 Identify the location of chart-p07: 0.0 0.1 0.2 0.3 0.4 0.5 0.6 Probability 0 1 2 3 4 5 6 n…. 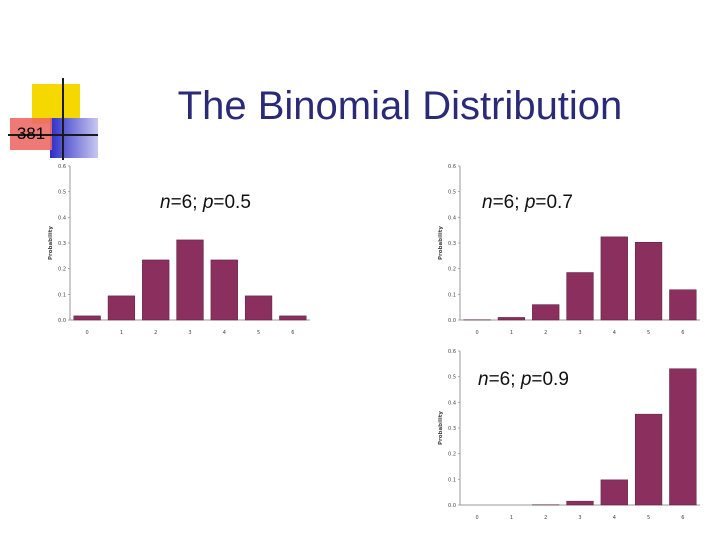
(569, 250).